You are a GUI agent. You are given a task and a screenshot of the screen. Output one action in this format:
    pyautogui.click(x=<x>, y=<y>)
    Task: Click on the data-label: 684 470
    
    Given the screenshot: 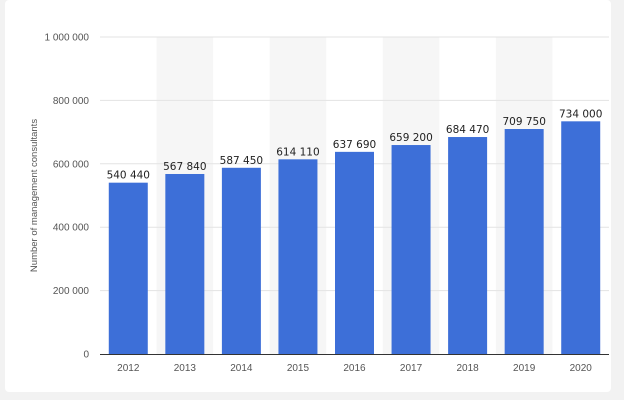 What is the action you would take?
    pyautogui.click(x=467, y=130)
    